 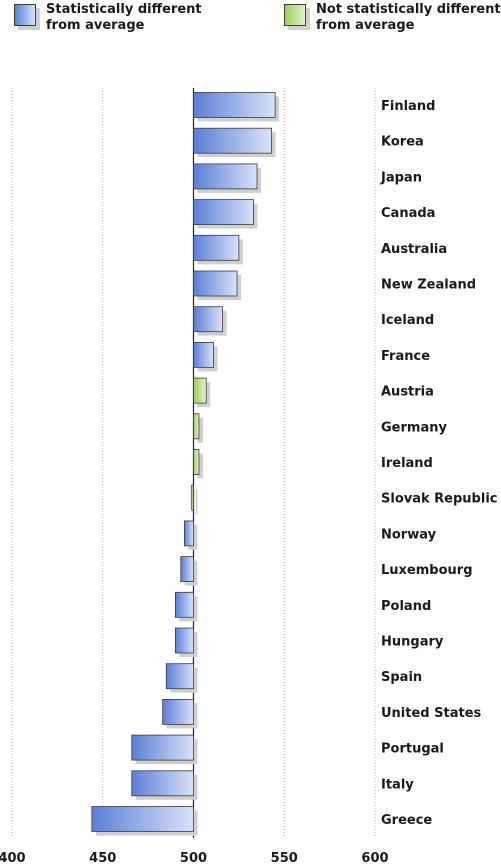 What do you see at coordinates (216, 247) in the screenshot?
I see `bar-australia` at bounding box center [216, 247].